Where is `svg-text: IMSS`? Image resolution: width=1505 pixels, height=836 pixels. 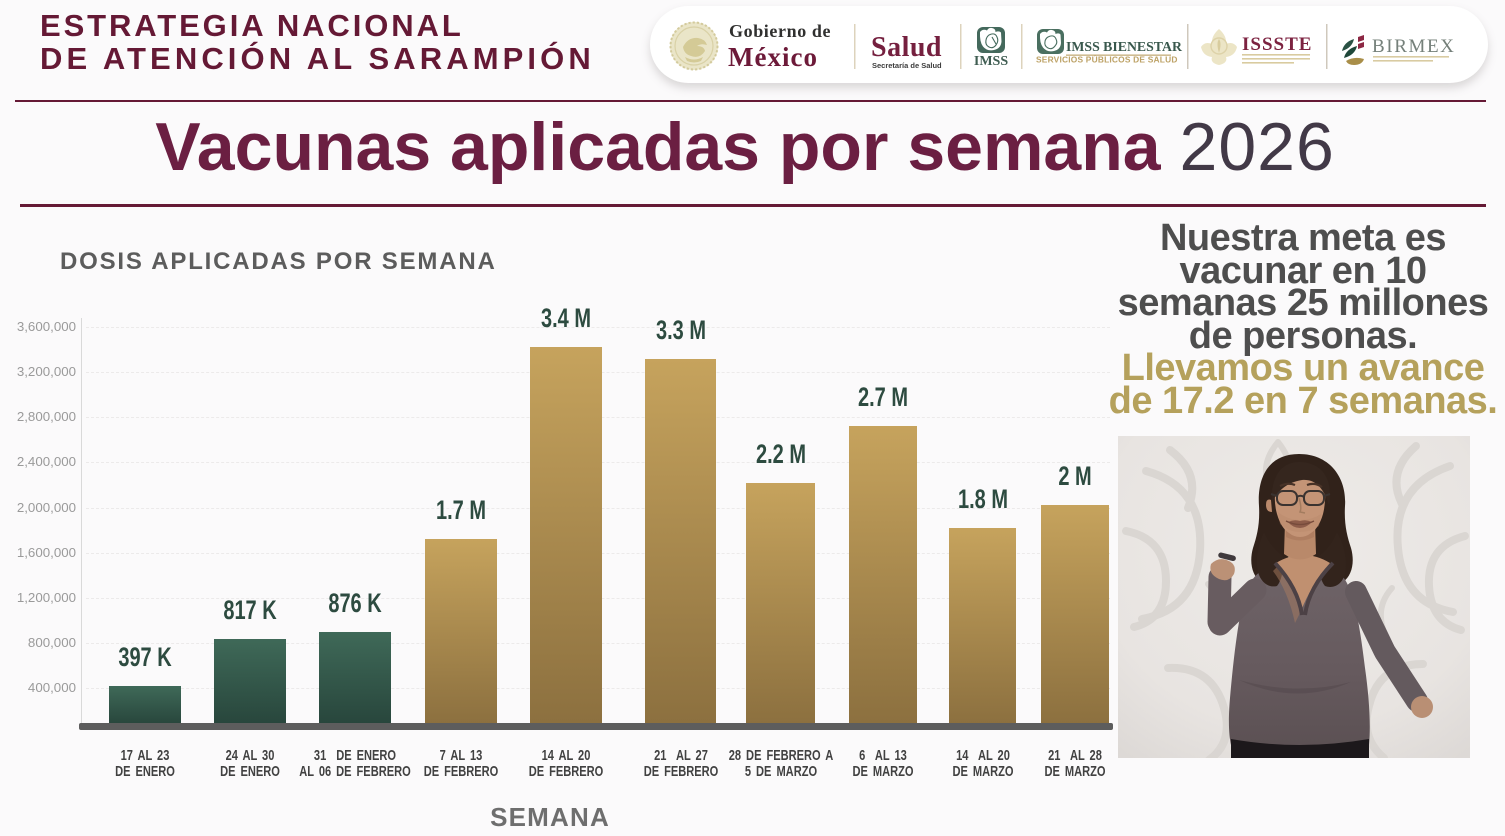 svg-text: IMSS is located at coordinates (991, 61).